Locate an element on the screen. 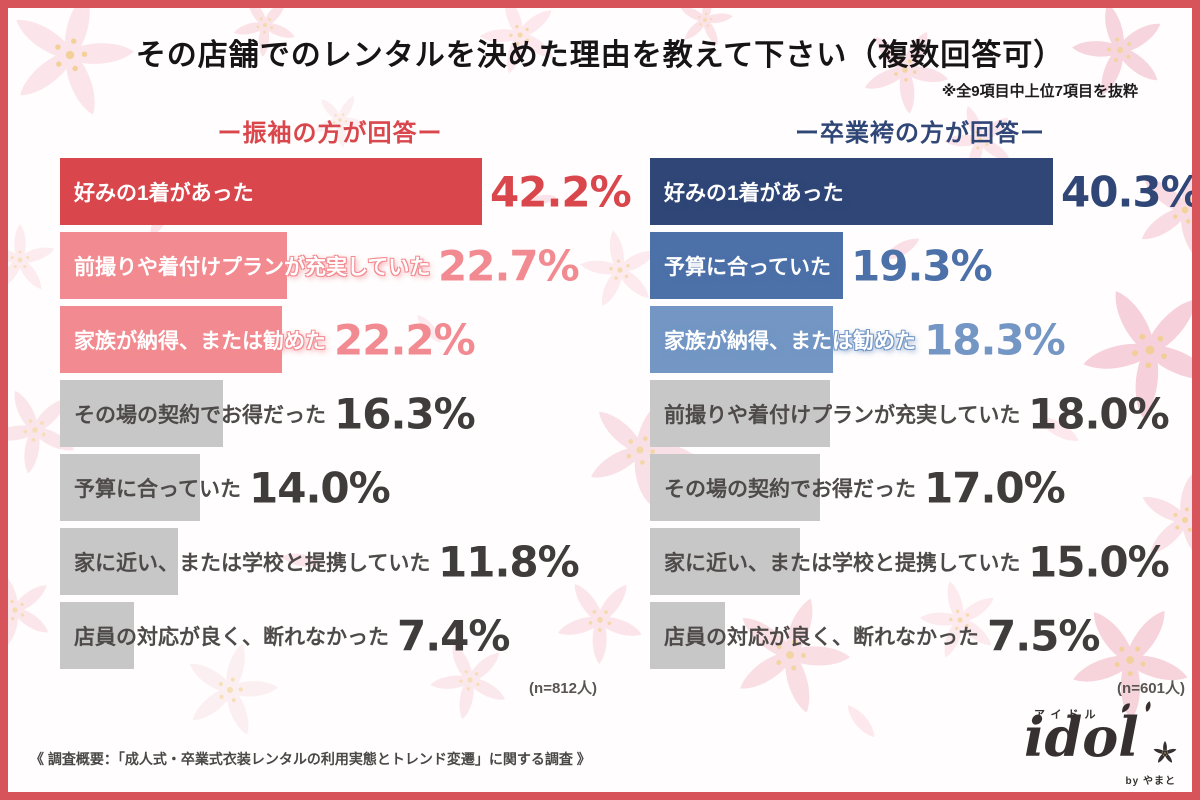  bar-row: 家に近い、または学校と提携していた 15.0% is located at coordinates (920, 561).